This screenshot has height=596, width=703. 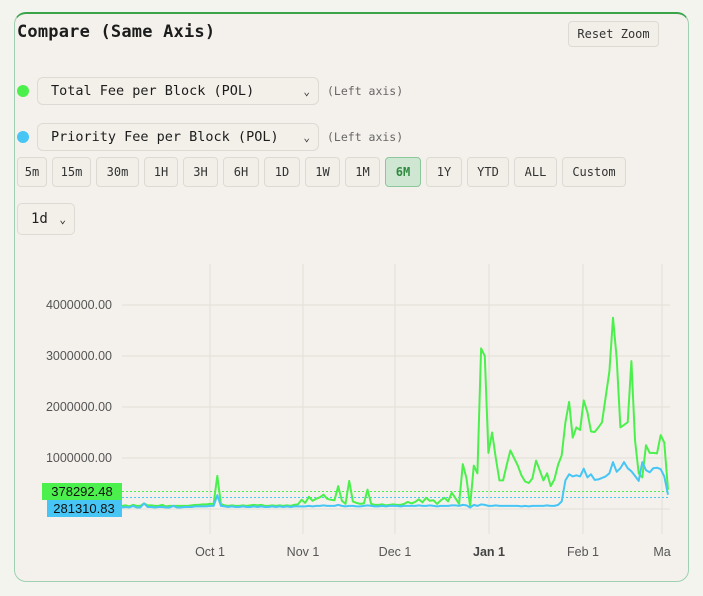 I want to click on x-tick-label: Oct 1, so click(x=210, y=552).